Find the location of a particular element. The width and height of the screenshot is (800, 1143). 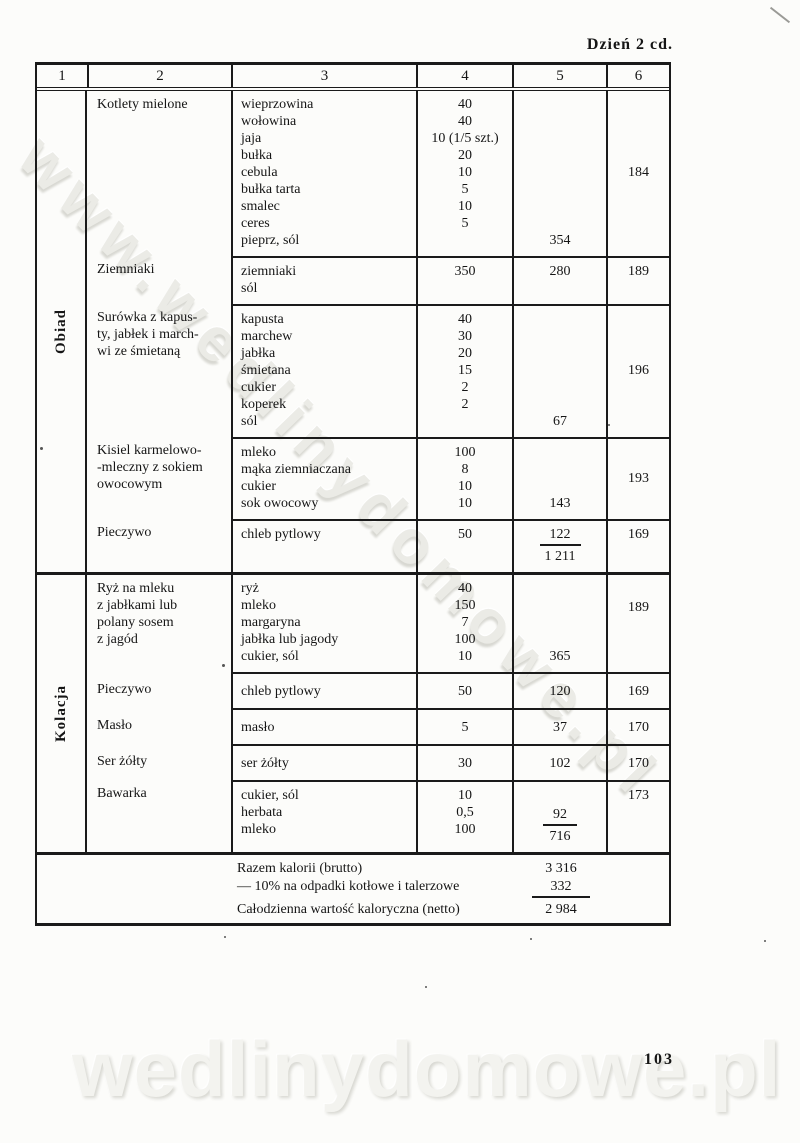

ingredient-names: cukier, sól herbata mleko is located at coordinates (270, 812).